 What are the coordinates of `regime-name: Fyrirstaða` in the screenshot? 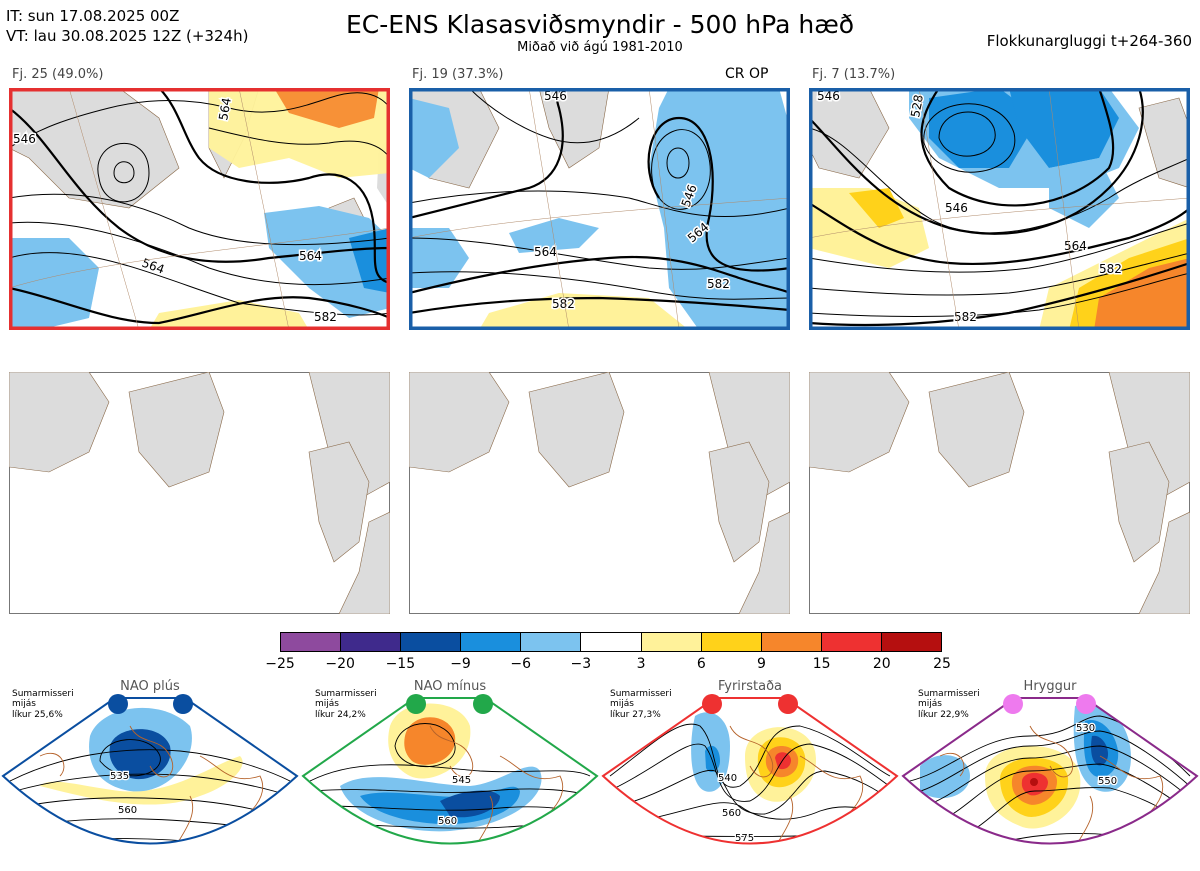 It's located at (750, 686).